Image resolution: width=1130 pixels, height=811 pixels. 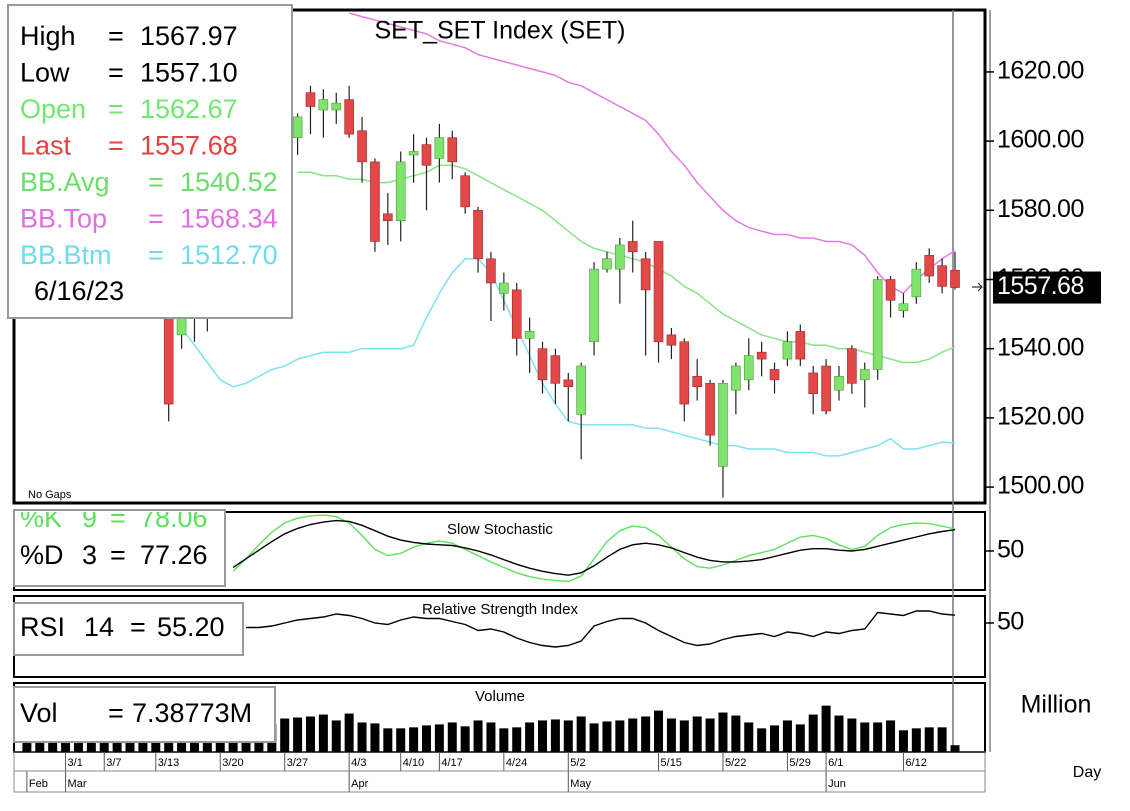 I want to click on x-tick-label: 4/3, so click(x=358, y=763).